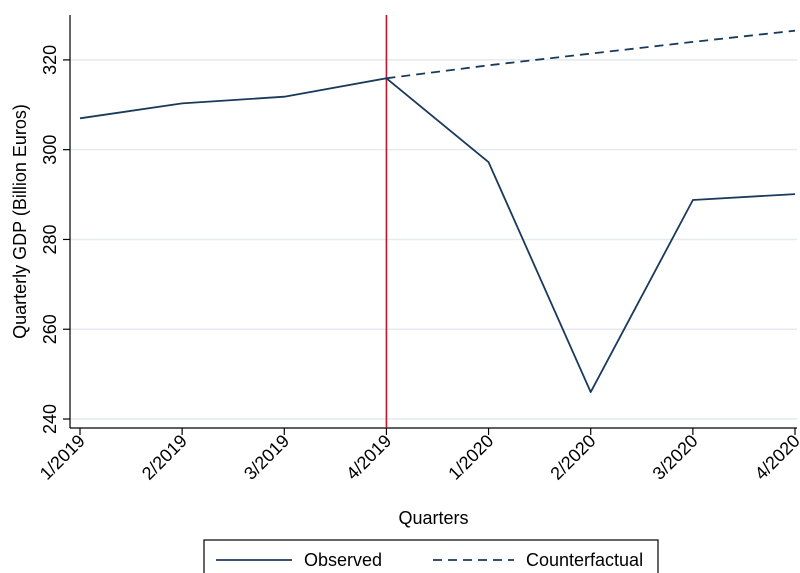 This screenshot has height=573, width=800. Describe the element at coordinates (50, 239) in the screenshot. I see `y-tick-label: 280` at that location.